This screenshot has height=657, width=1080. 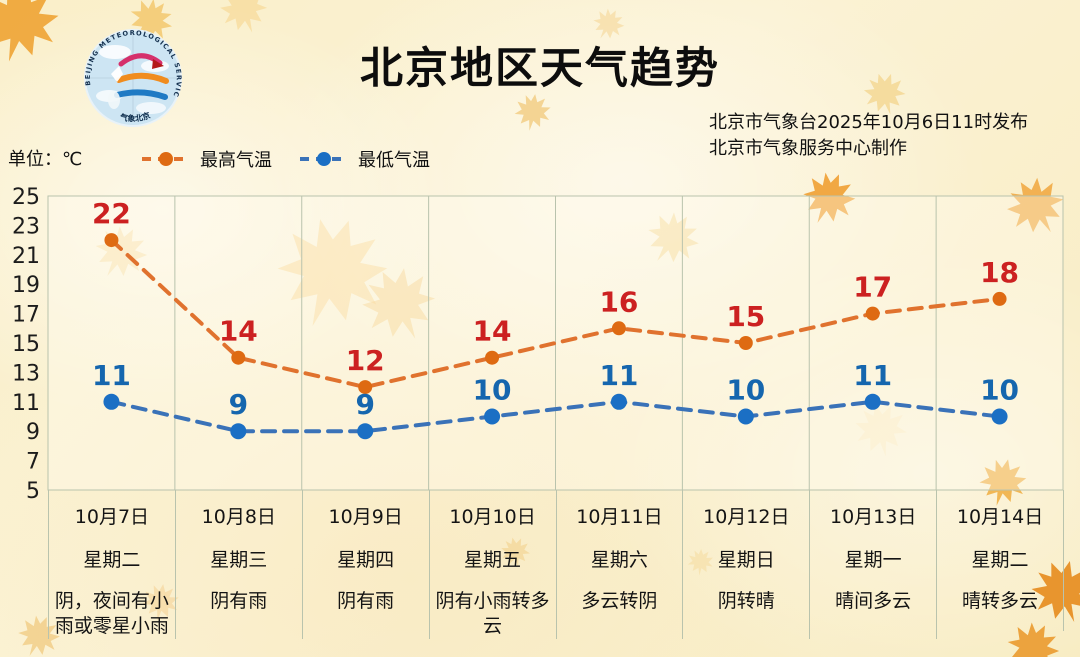 I want to click on weather-label: 多云转阴, so click(x=619, y=601).